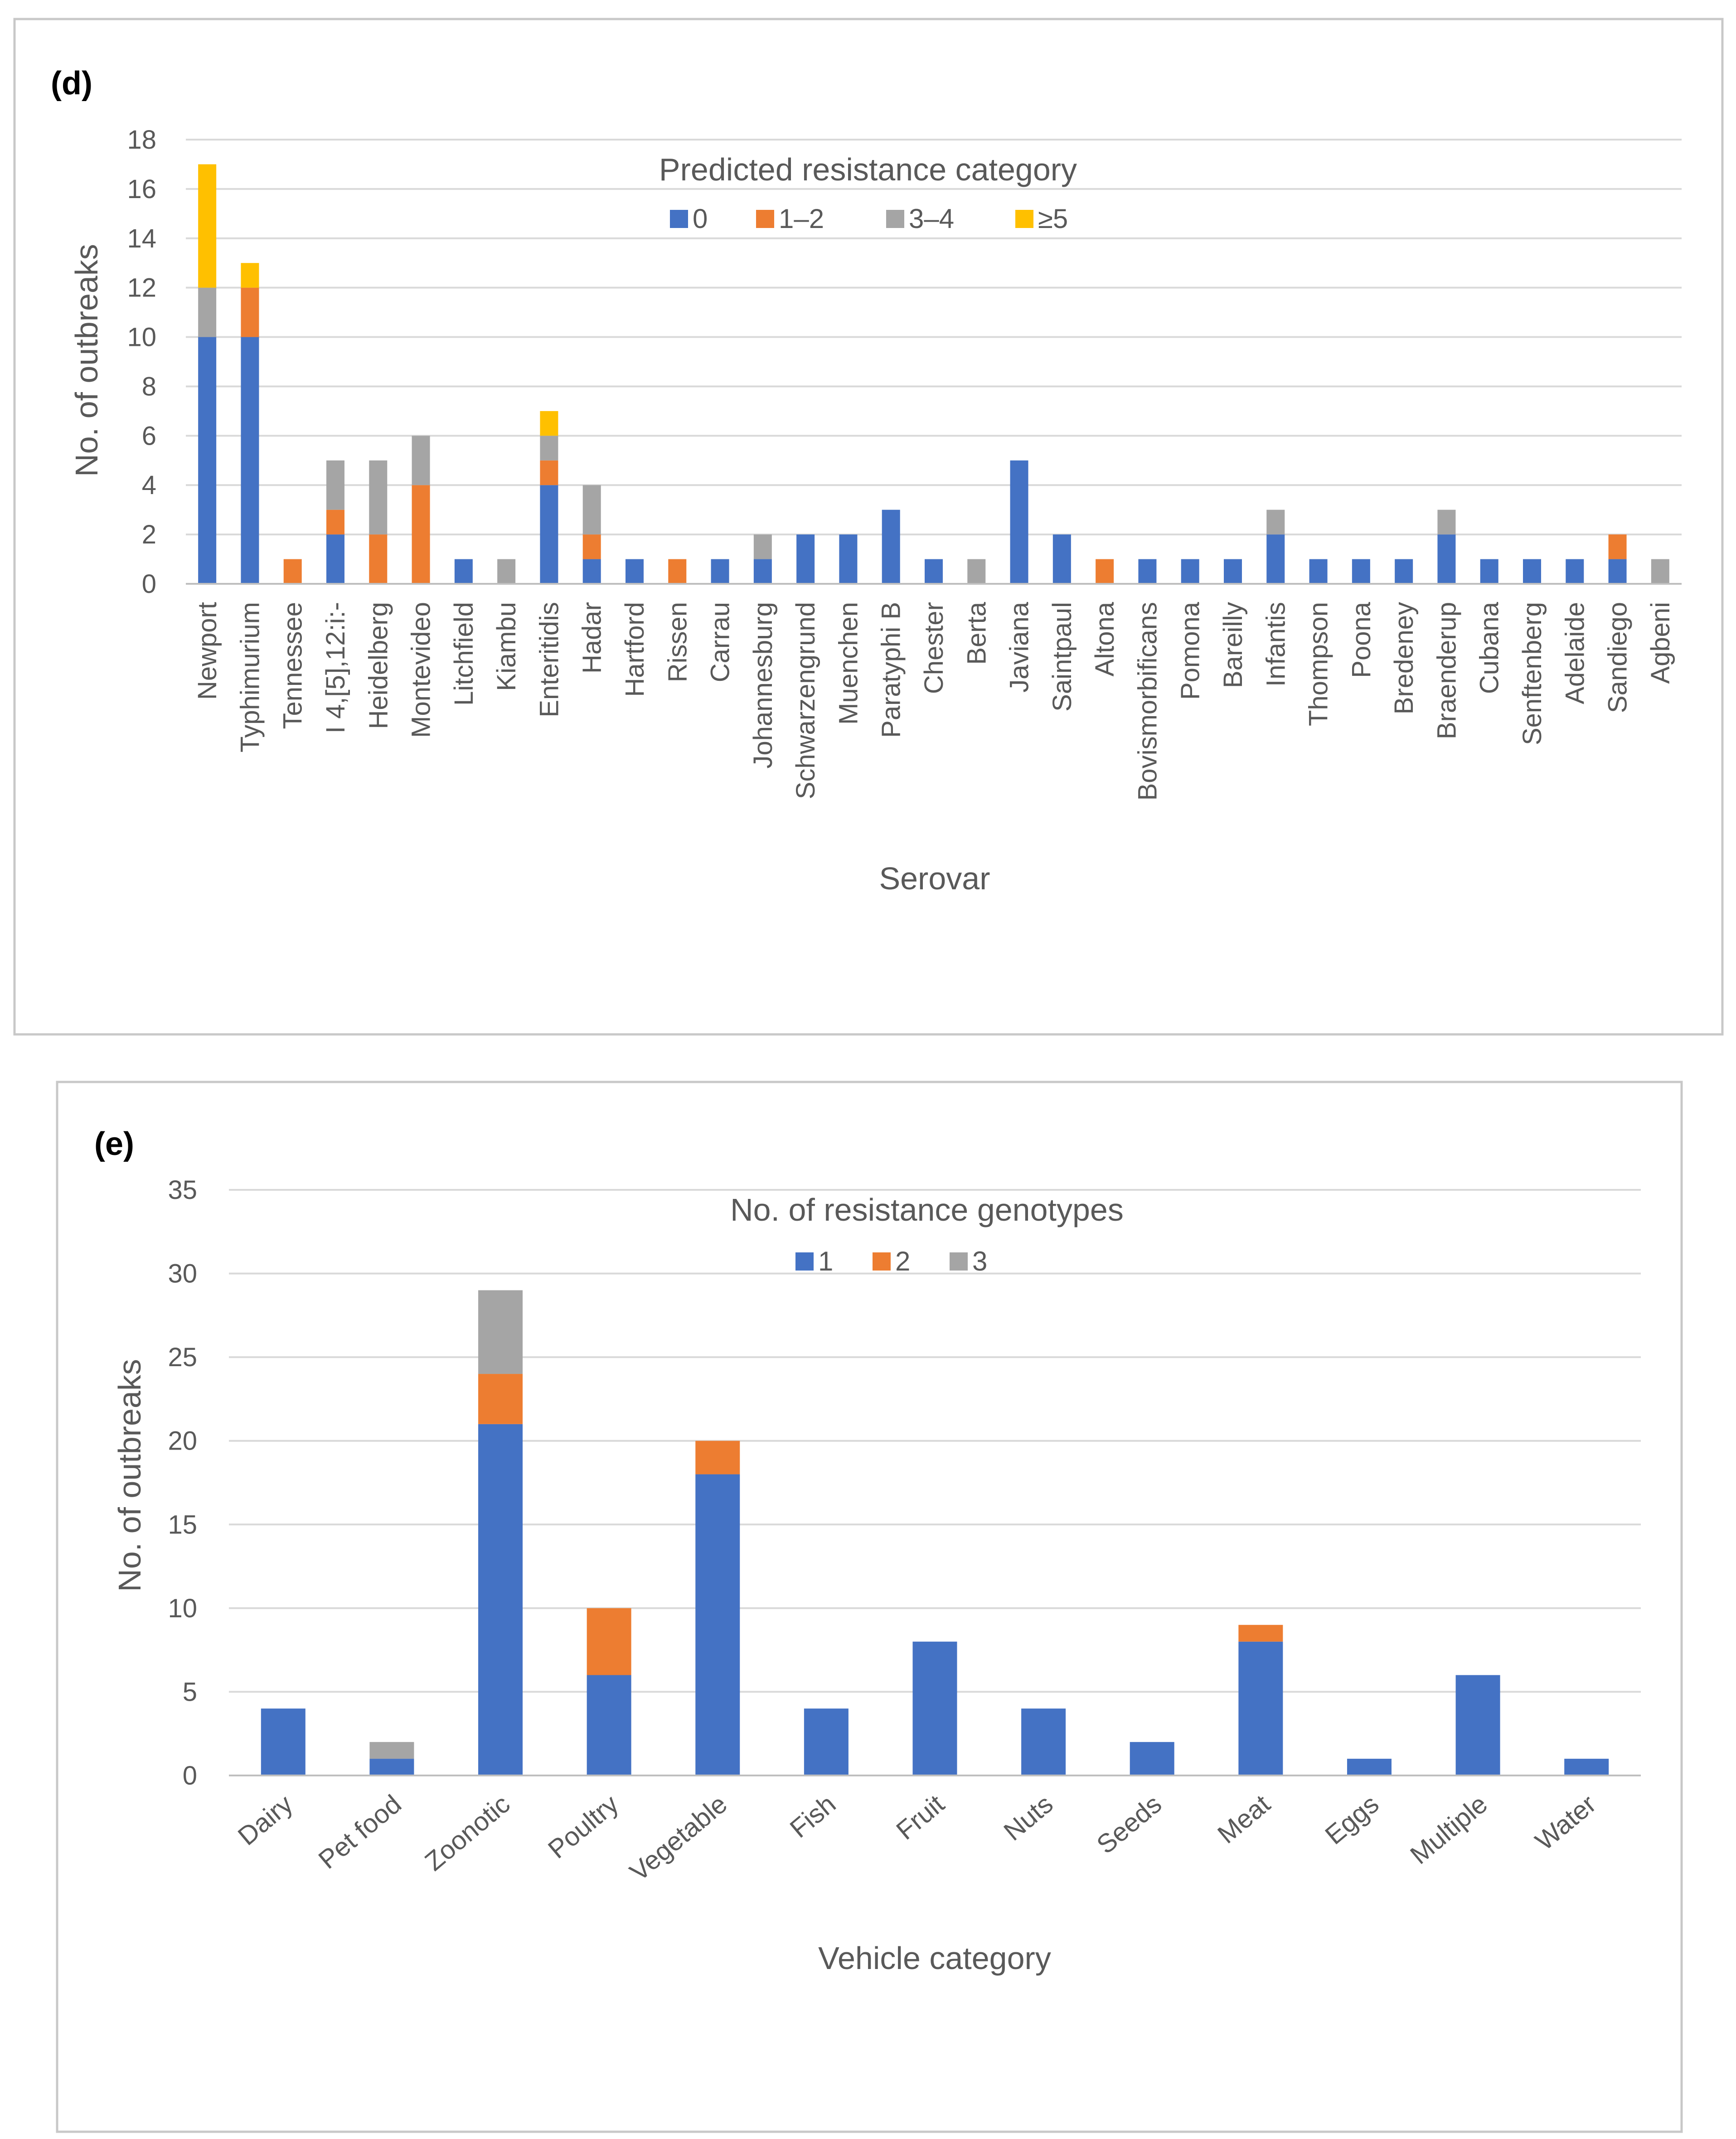  I want to click on panel-e-legend-title: No. of resistance genotypes, so click(927, 1209).